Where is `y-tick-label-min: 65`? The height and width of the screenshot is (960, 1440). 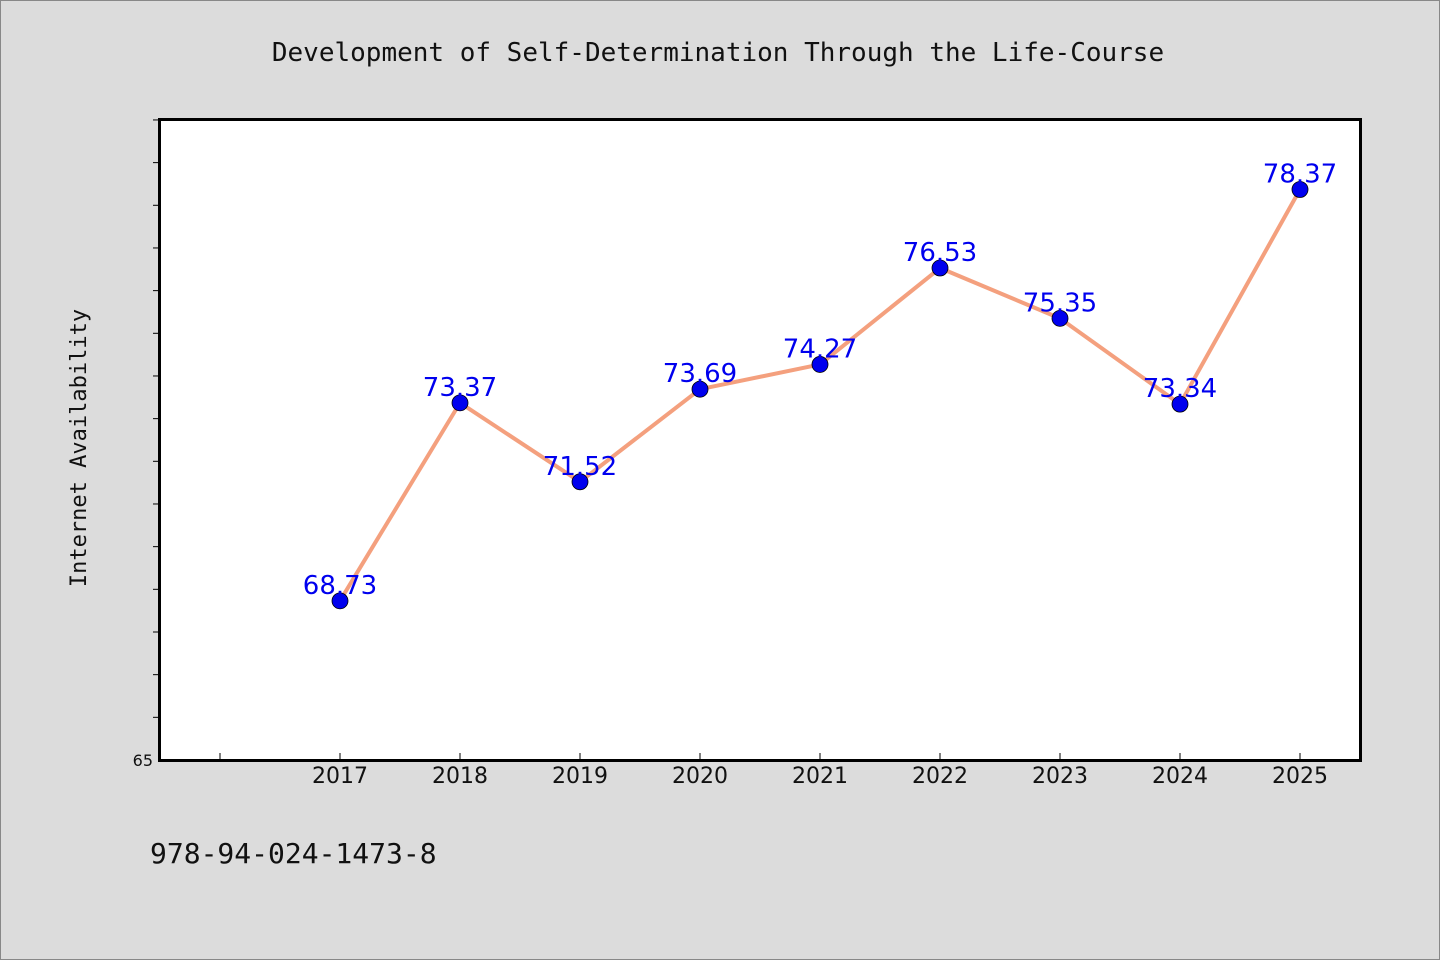 y-tick-label-min: 65 is located at coordinates (143, 760).